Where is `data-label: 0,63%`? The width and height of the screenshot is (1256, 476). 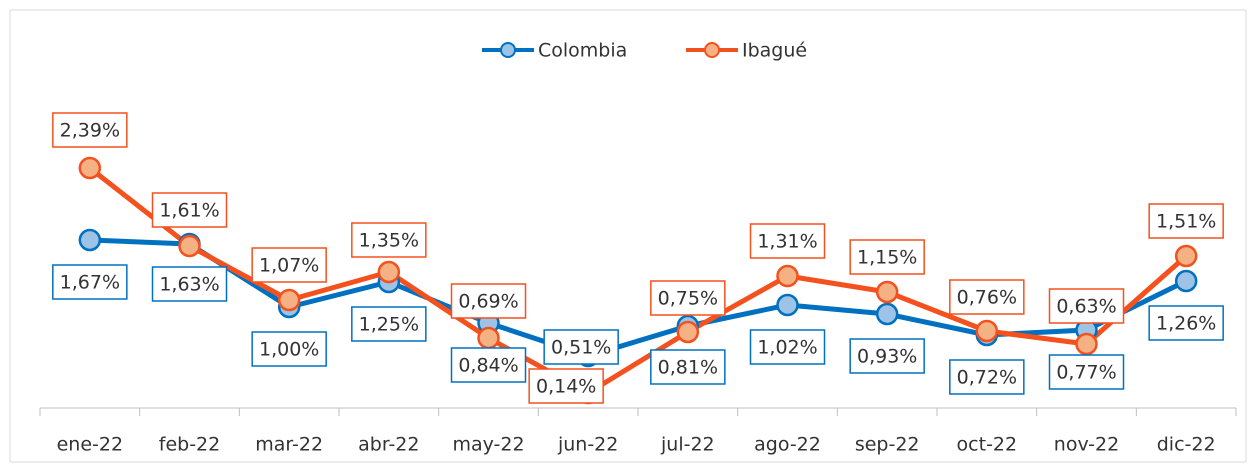
data-label: 0,63% is located at coordinates (1086, 307).